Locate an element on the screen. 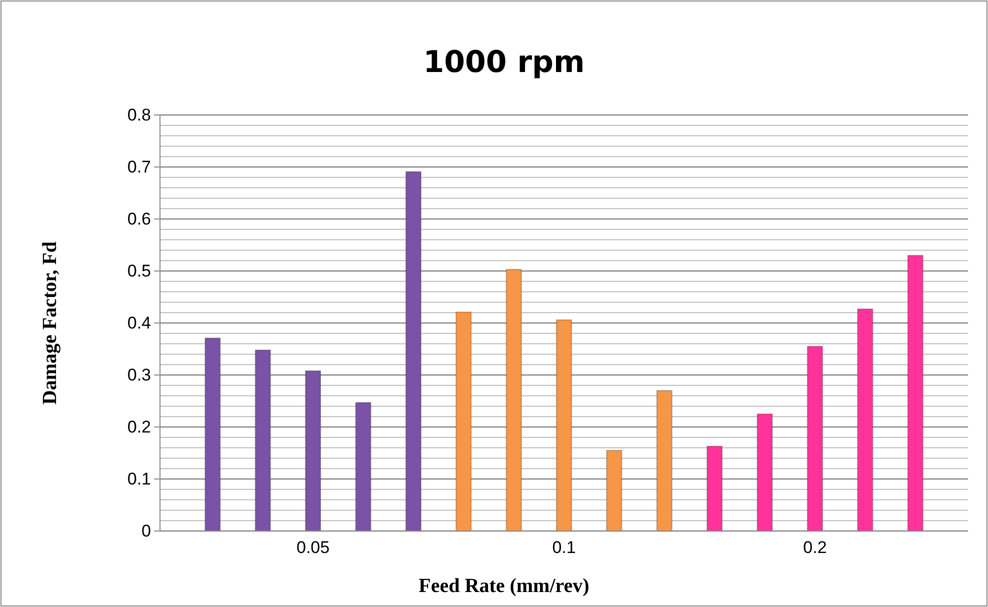 The width and height of the screenshot is (988, 607). chart-title: 1000 rpm is located at coordinates (504, 62).